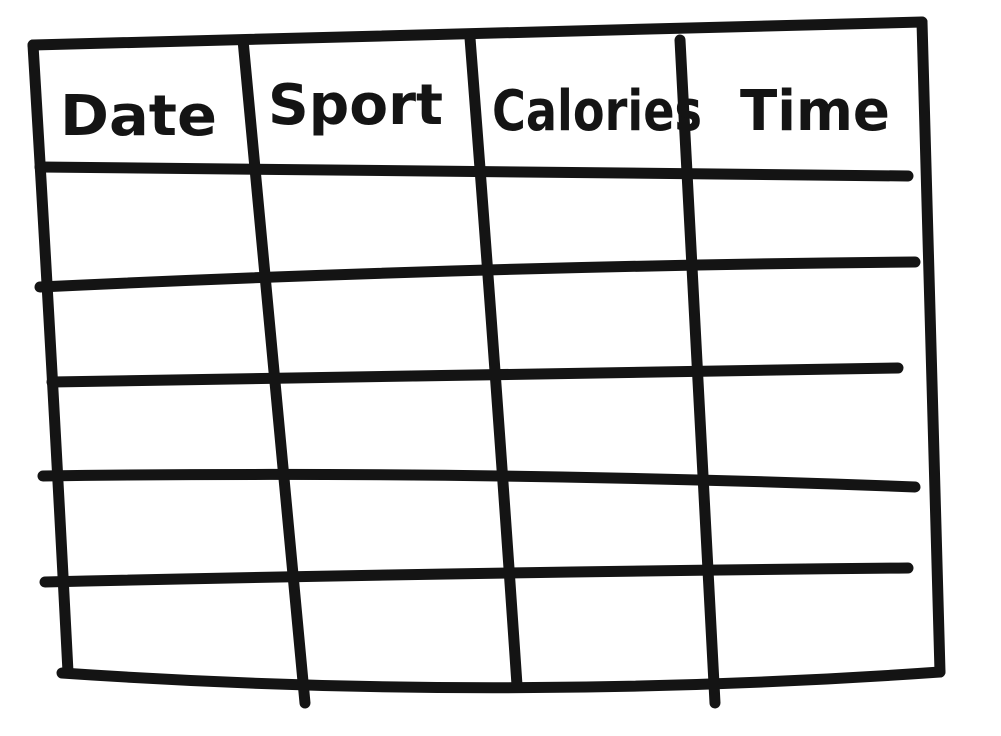 The width and height of the screenshot is (1001, 736). What do you see at coordinates (138, 116) in the screenshot?
I see `header-date: Date` at bounding box center [138, 116].